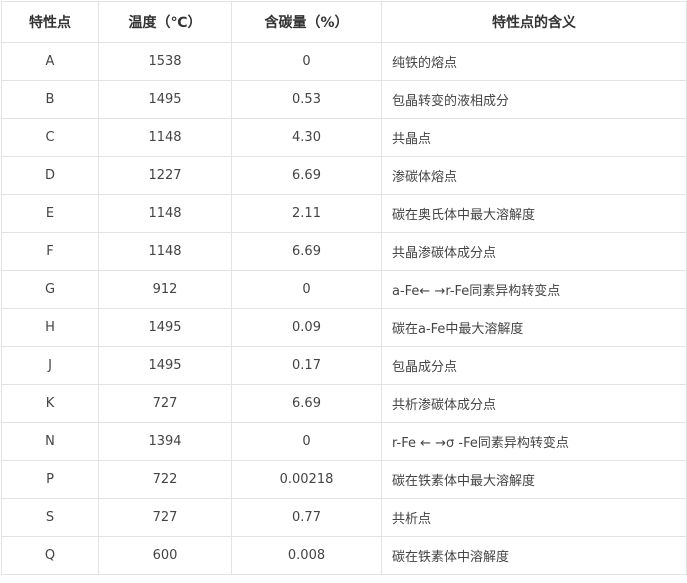 The height and width of the screenshot is (583, 687). I want to click on table-row: C 1148 4.30 共晶点, so click(344, 137).